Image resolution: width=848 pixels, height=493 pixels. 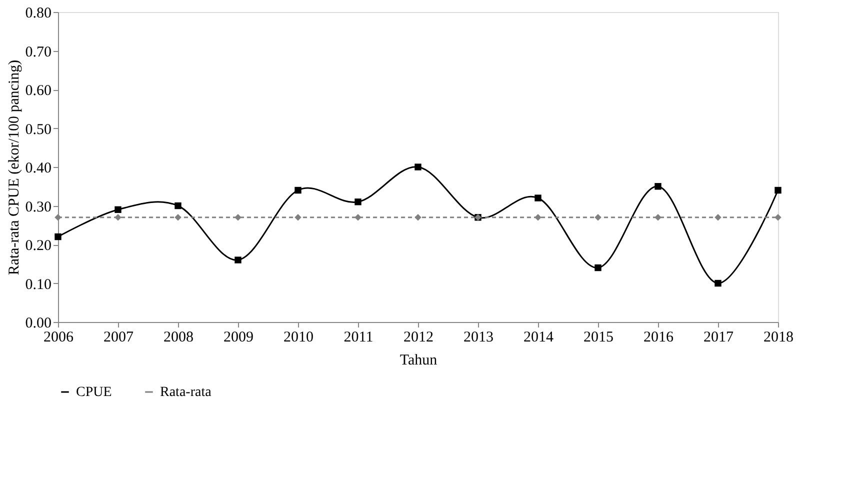 I want to click on y-tick-label: 0.20, so click(x=38, y=246).